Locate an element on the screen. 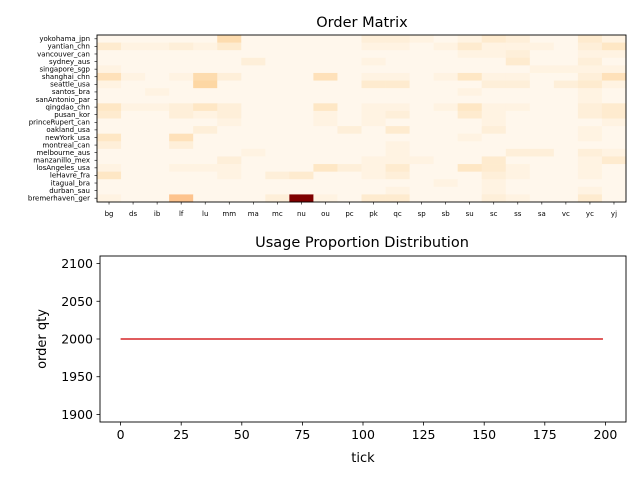 The height and width of the screenshot is (480, 640). heatmap-column-label: ma is located at coordinates (253, 214).